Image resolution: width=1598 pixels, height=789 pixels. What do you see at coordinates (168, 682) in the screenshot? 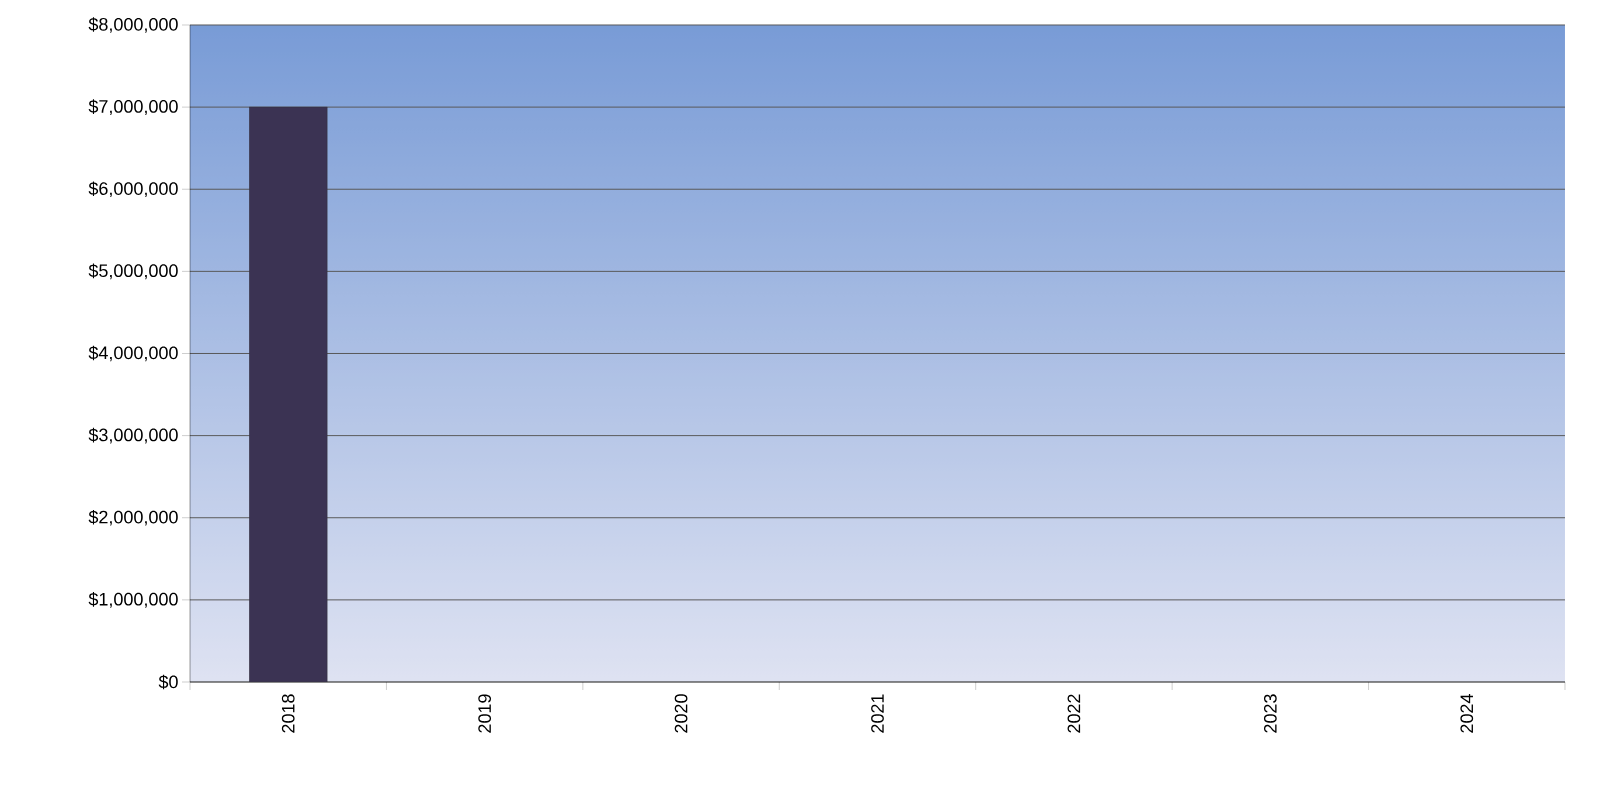
I see `y-tick-label: $0` at bounding box center [168, 682].